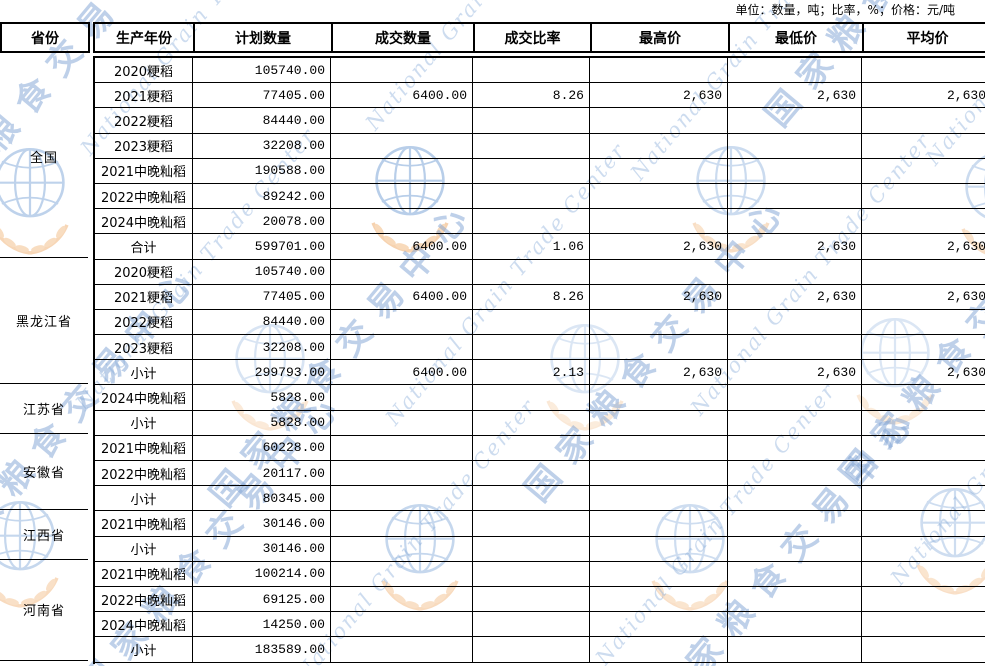 This screenshot has width=985, height=666. I want to click on table-row: 2021粳稻 77405.00 6400.00 8.26 2,630 2,630 2,630, so click(540, 96).